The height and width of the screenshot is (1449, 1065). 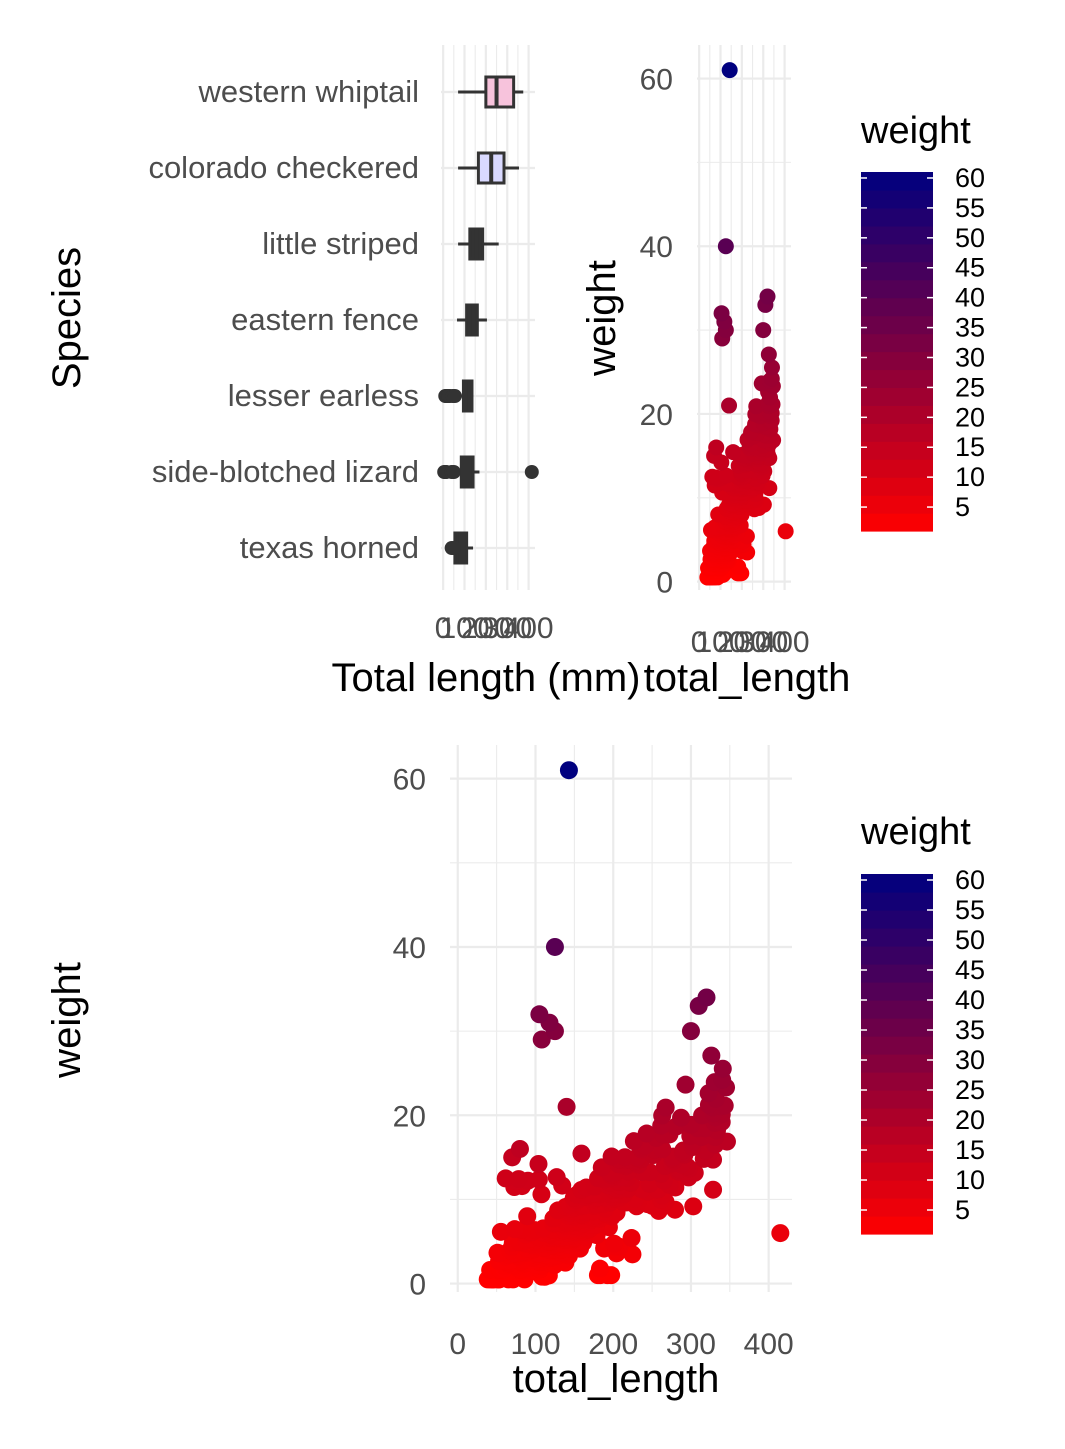 What do you see at coordinates (769, 1344) in the screenshot?
I see `large-scatter-x-tick-label: 400` at bounding box center [769, 1344].